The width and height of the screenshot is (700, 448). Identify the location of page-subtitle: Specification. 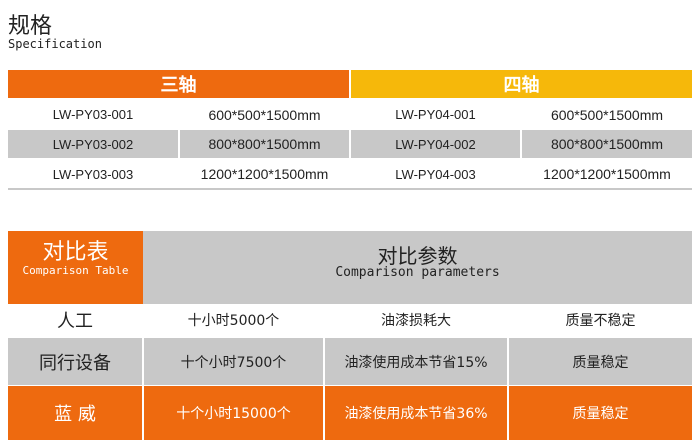
(55, 44).